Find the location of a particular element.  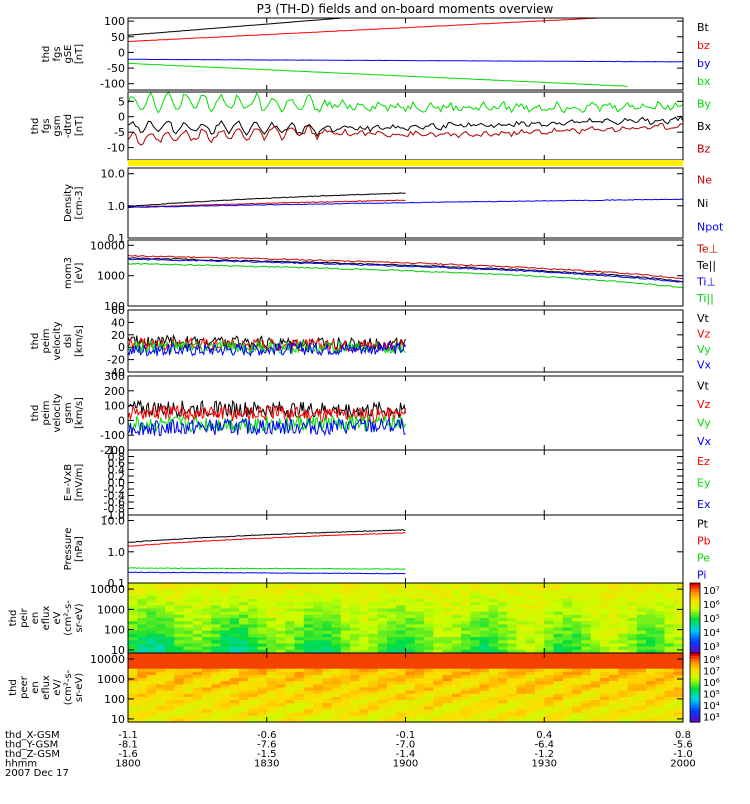

ephemeris-value: -1.6 is located at coordinates (128, 754).